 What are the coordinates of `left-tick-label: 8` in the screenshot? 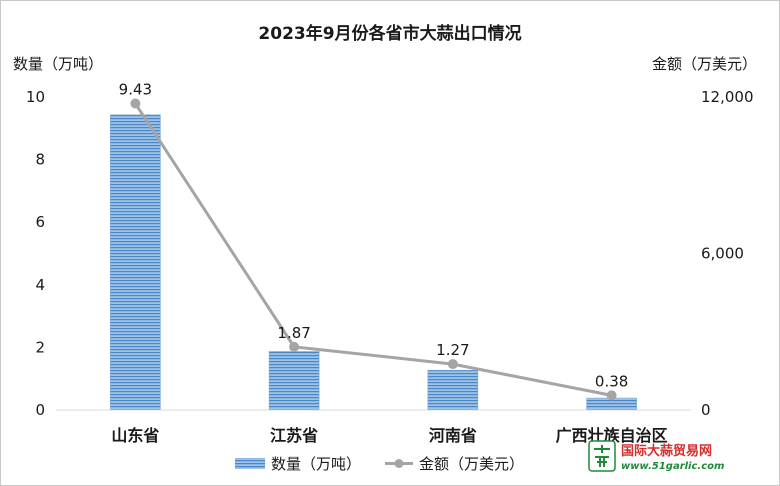 It's located at (40, 160).